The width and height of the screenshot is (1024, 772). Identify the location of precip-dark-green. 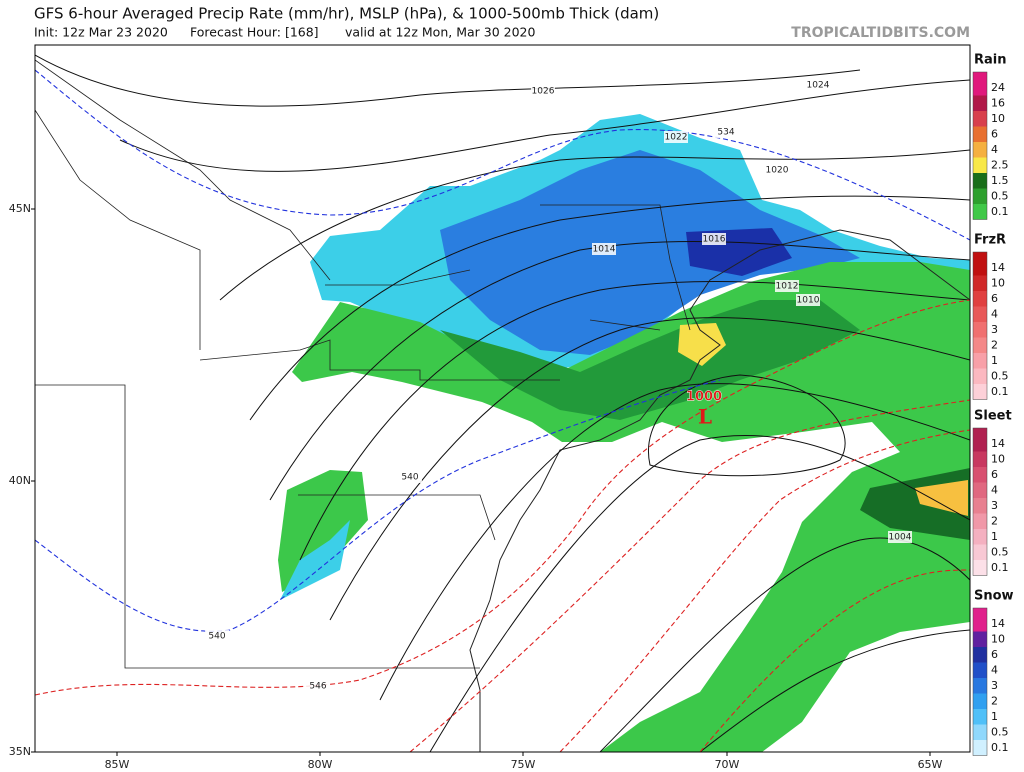
(650, 360).